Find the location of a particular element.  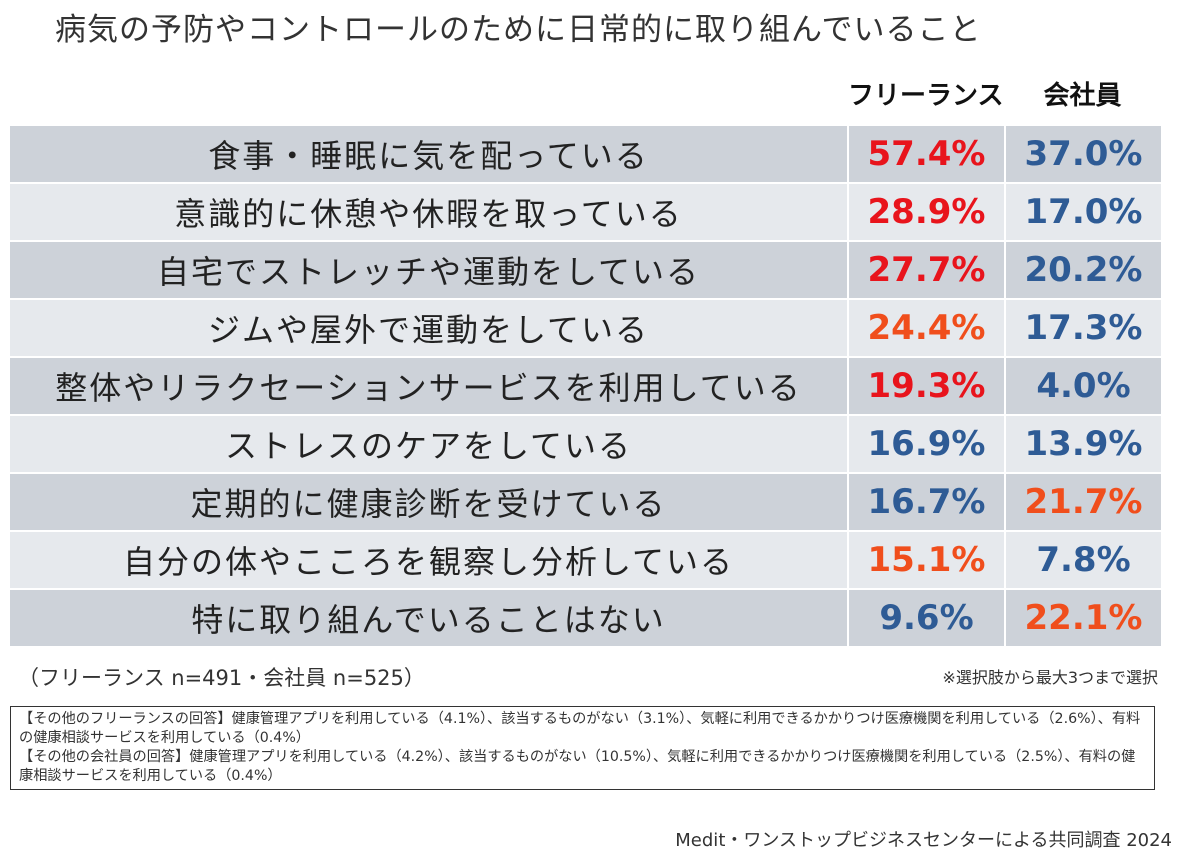

row-label: ジムや屋外で運動をしている is located at coordinates (428, 328).